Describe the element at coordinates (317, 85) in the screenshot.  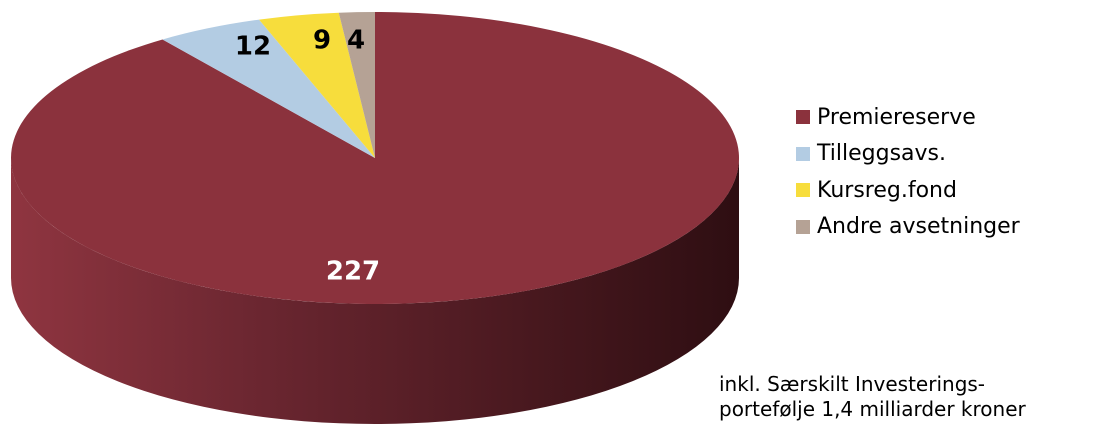
I see `pie-slice-kursreg-fond` at that location.